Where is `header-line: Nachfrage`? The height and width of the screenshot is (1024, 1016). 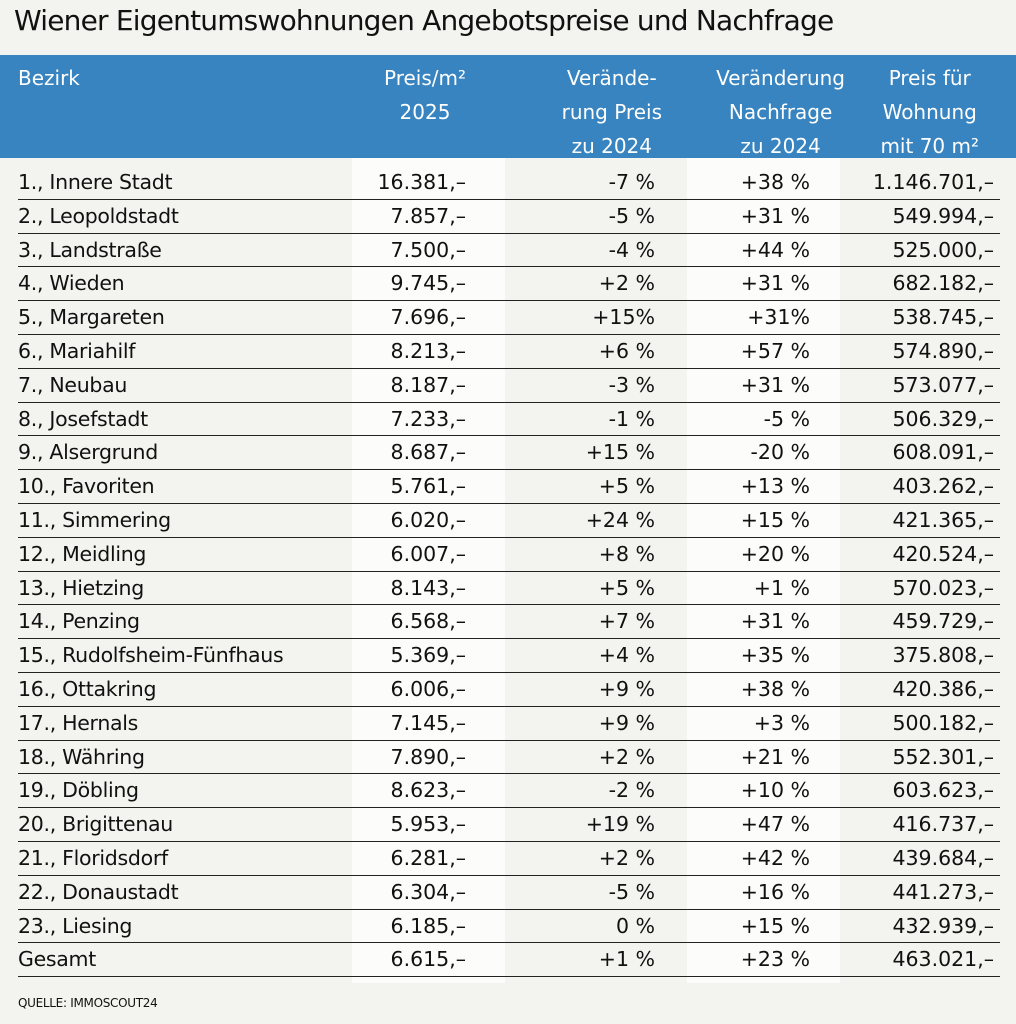
header-line: Nachfrage is located at coordinates (780, 112).